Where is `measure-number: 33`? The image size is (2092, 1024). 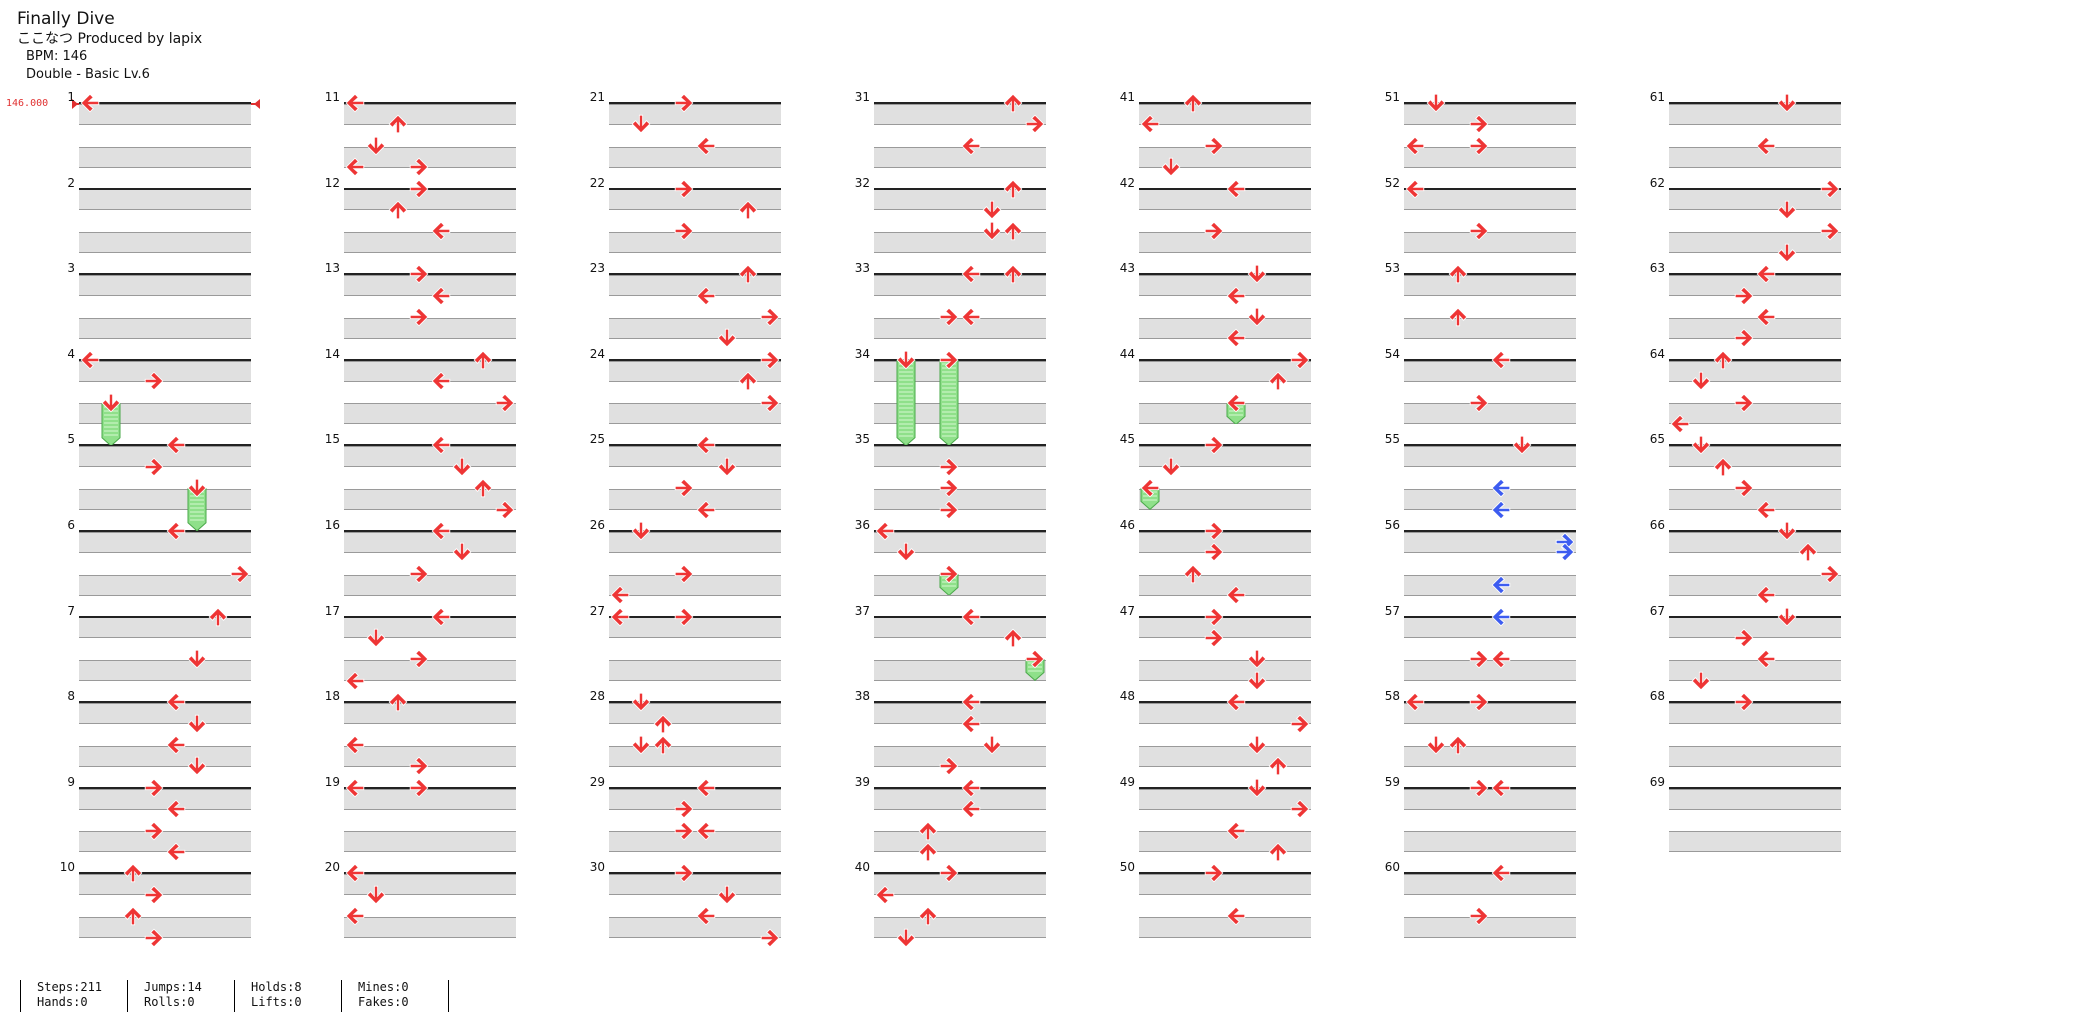 measure-number: 33 is located at coordinates (862, 268).